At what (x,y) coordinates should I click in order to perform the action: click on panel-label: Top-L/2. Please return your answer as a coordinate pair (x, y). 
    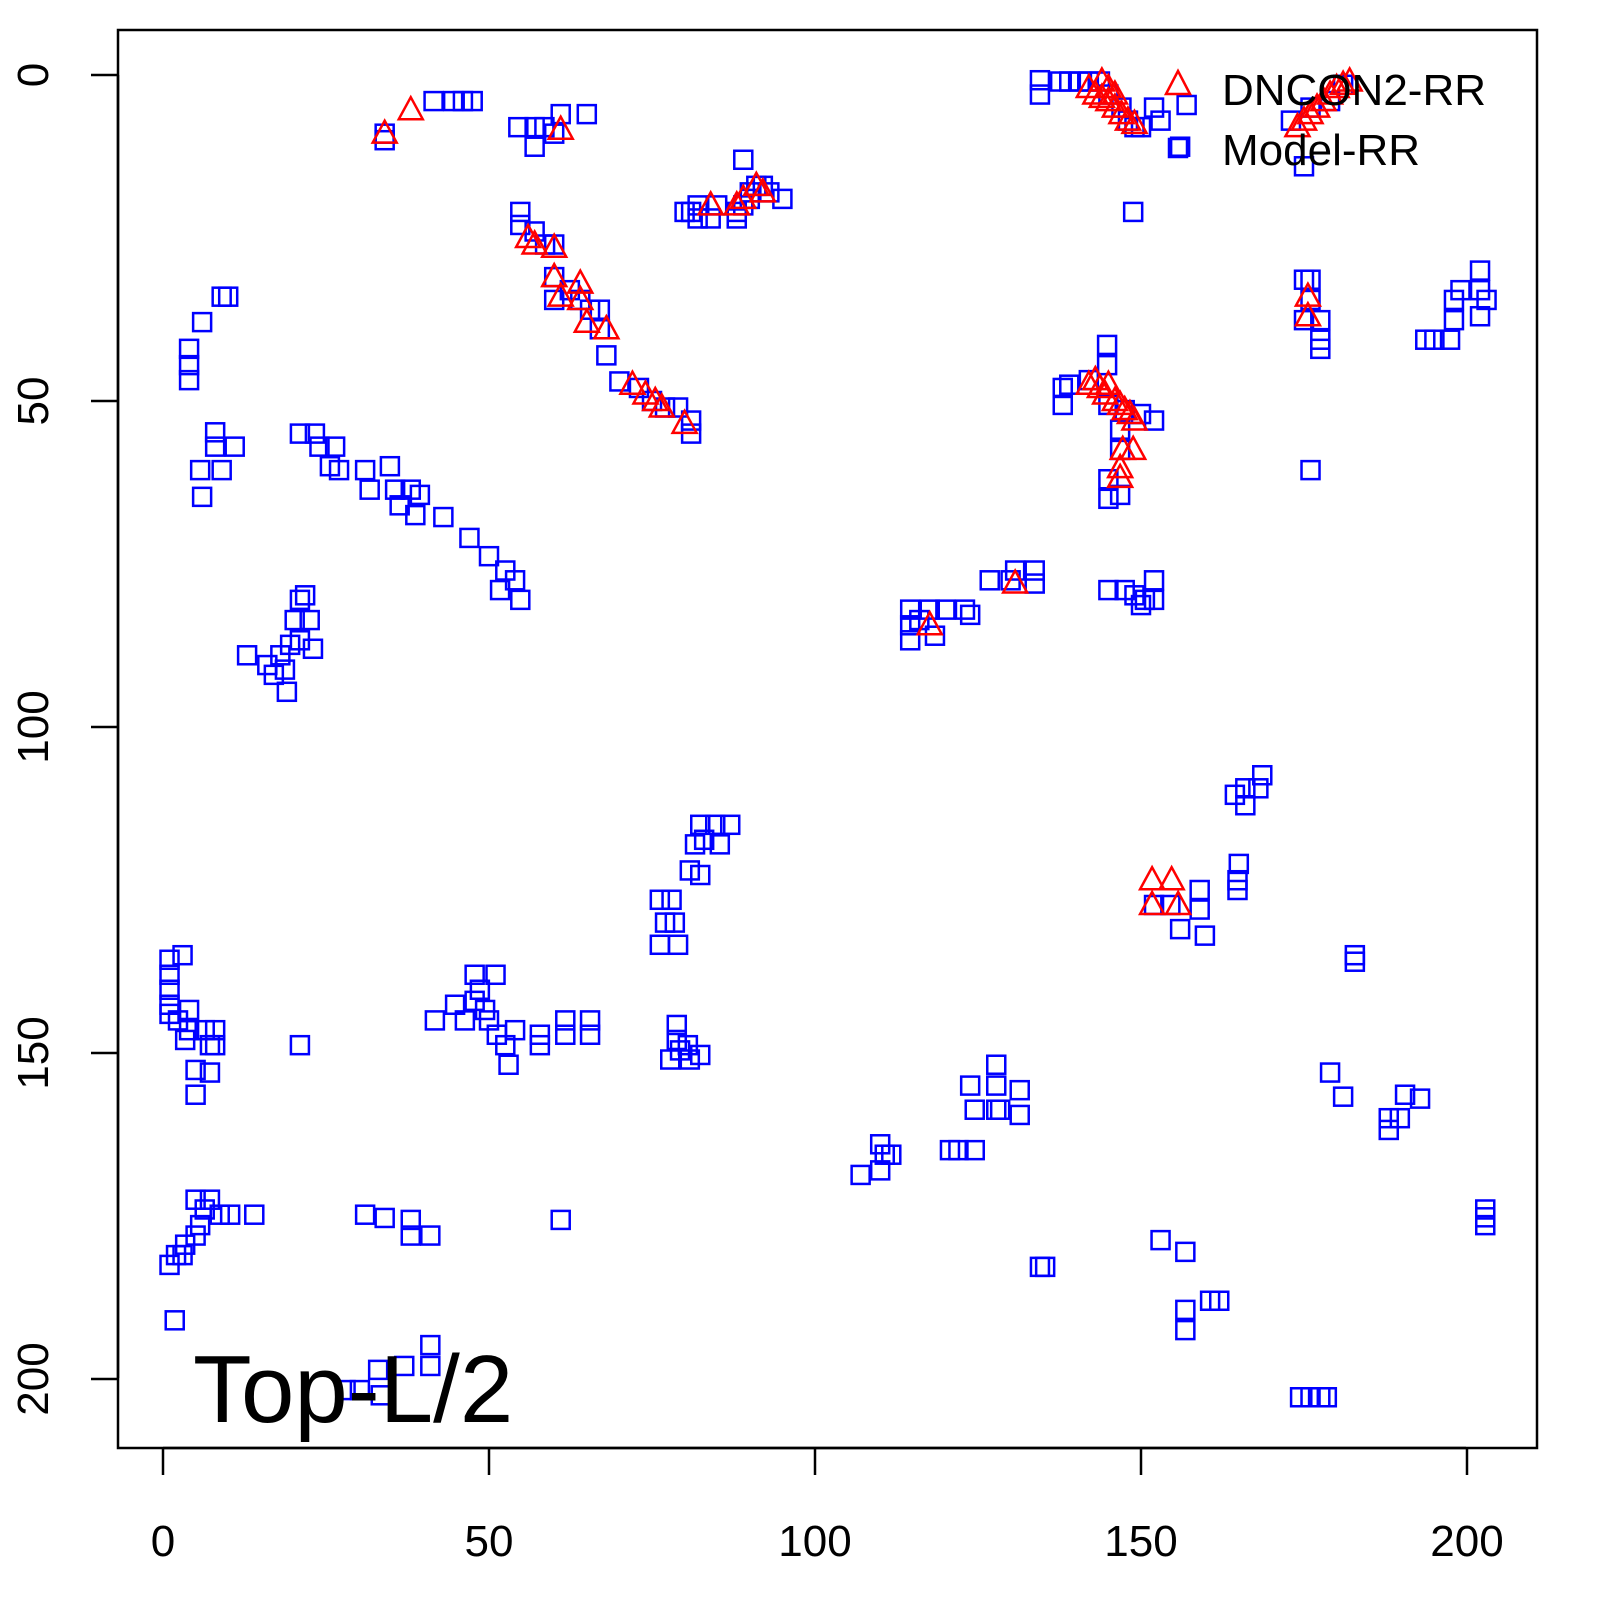
    Looking at the image, I should click on (353, 1389).